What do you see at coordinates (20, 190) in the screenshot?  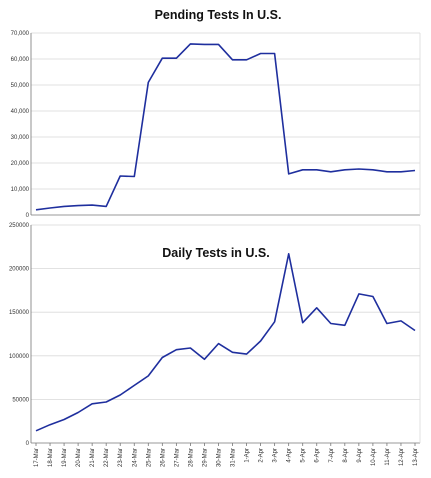 I see `pending-y-tick-label: 10,000` at bounding box center [20, 190].